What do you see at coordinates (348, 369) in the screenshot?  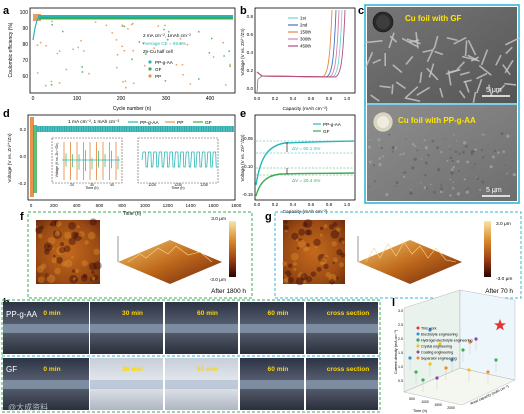 I see `frame-label: cross section` at bounding box center [348, 369].